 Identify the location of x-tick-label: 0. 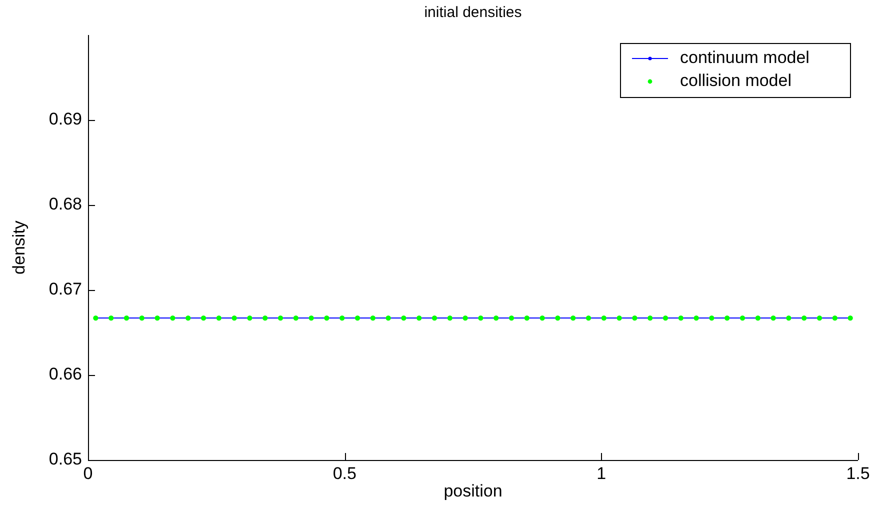
(88, 473).